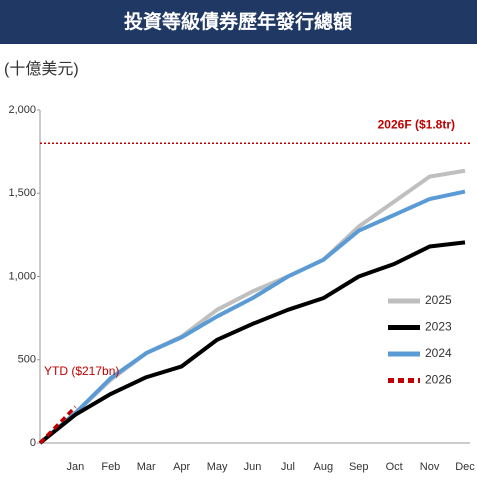 Image resolution: width=477 pixels, height=501 pixels. What do you see at coordinates (27, 360) in the screenshot?
I see `y-tick-label: 500` at bounding box center [27, 360].